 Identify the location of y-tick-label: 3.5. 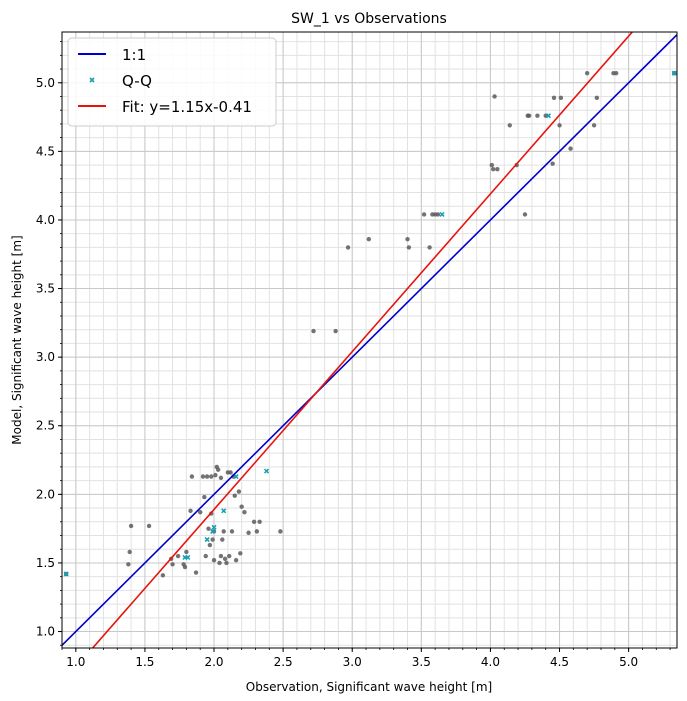
(45, 289).